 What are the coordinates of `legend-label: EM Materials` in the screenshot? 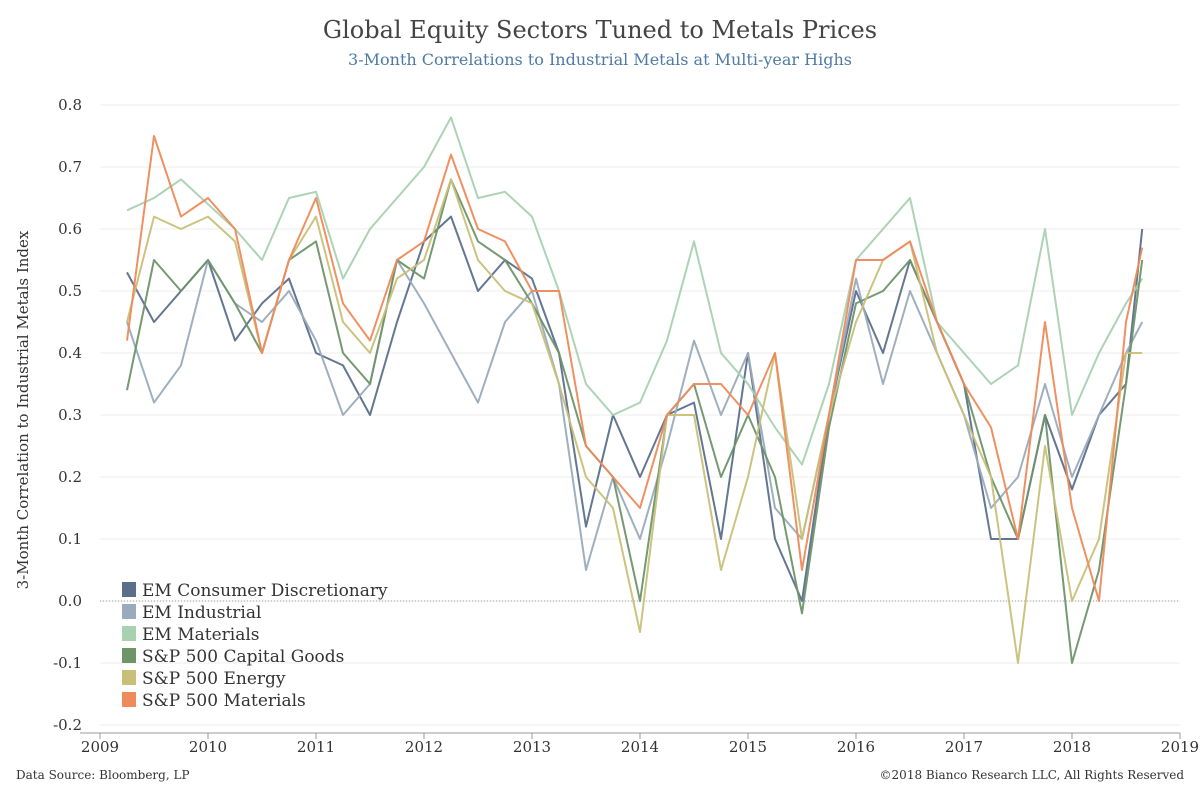 It's located at (201, 635).